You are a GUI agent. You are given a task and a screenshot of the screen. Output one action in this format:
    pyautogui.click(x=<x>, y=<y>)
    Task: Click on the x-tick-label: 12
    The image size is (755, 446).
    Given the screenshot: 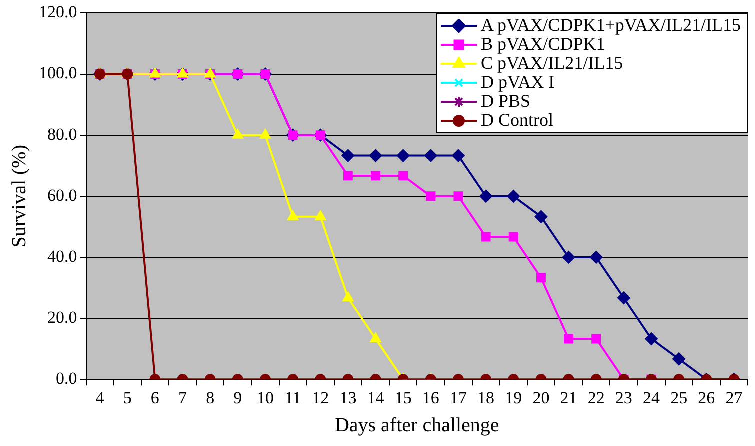 What is the action you would take?
    pyautogui.click(x=321, y=398)
    